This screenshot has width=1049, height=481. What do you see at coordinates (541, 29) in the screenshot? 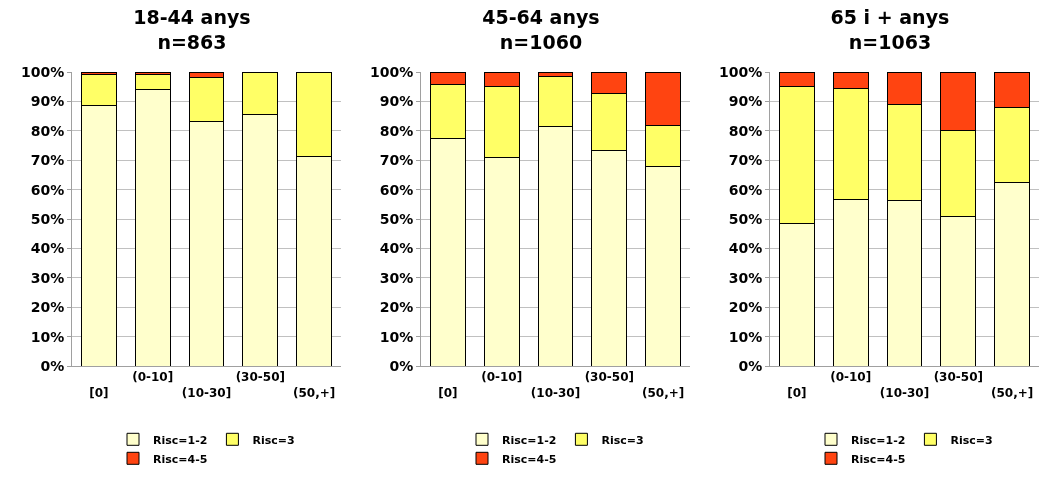
I see `chart-title: 45-64 anys n=1060` at bounding box center [541, 29].